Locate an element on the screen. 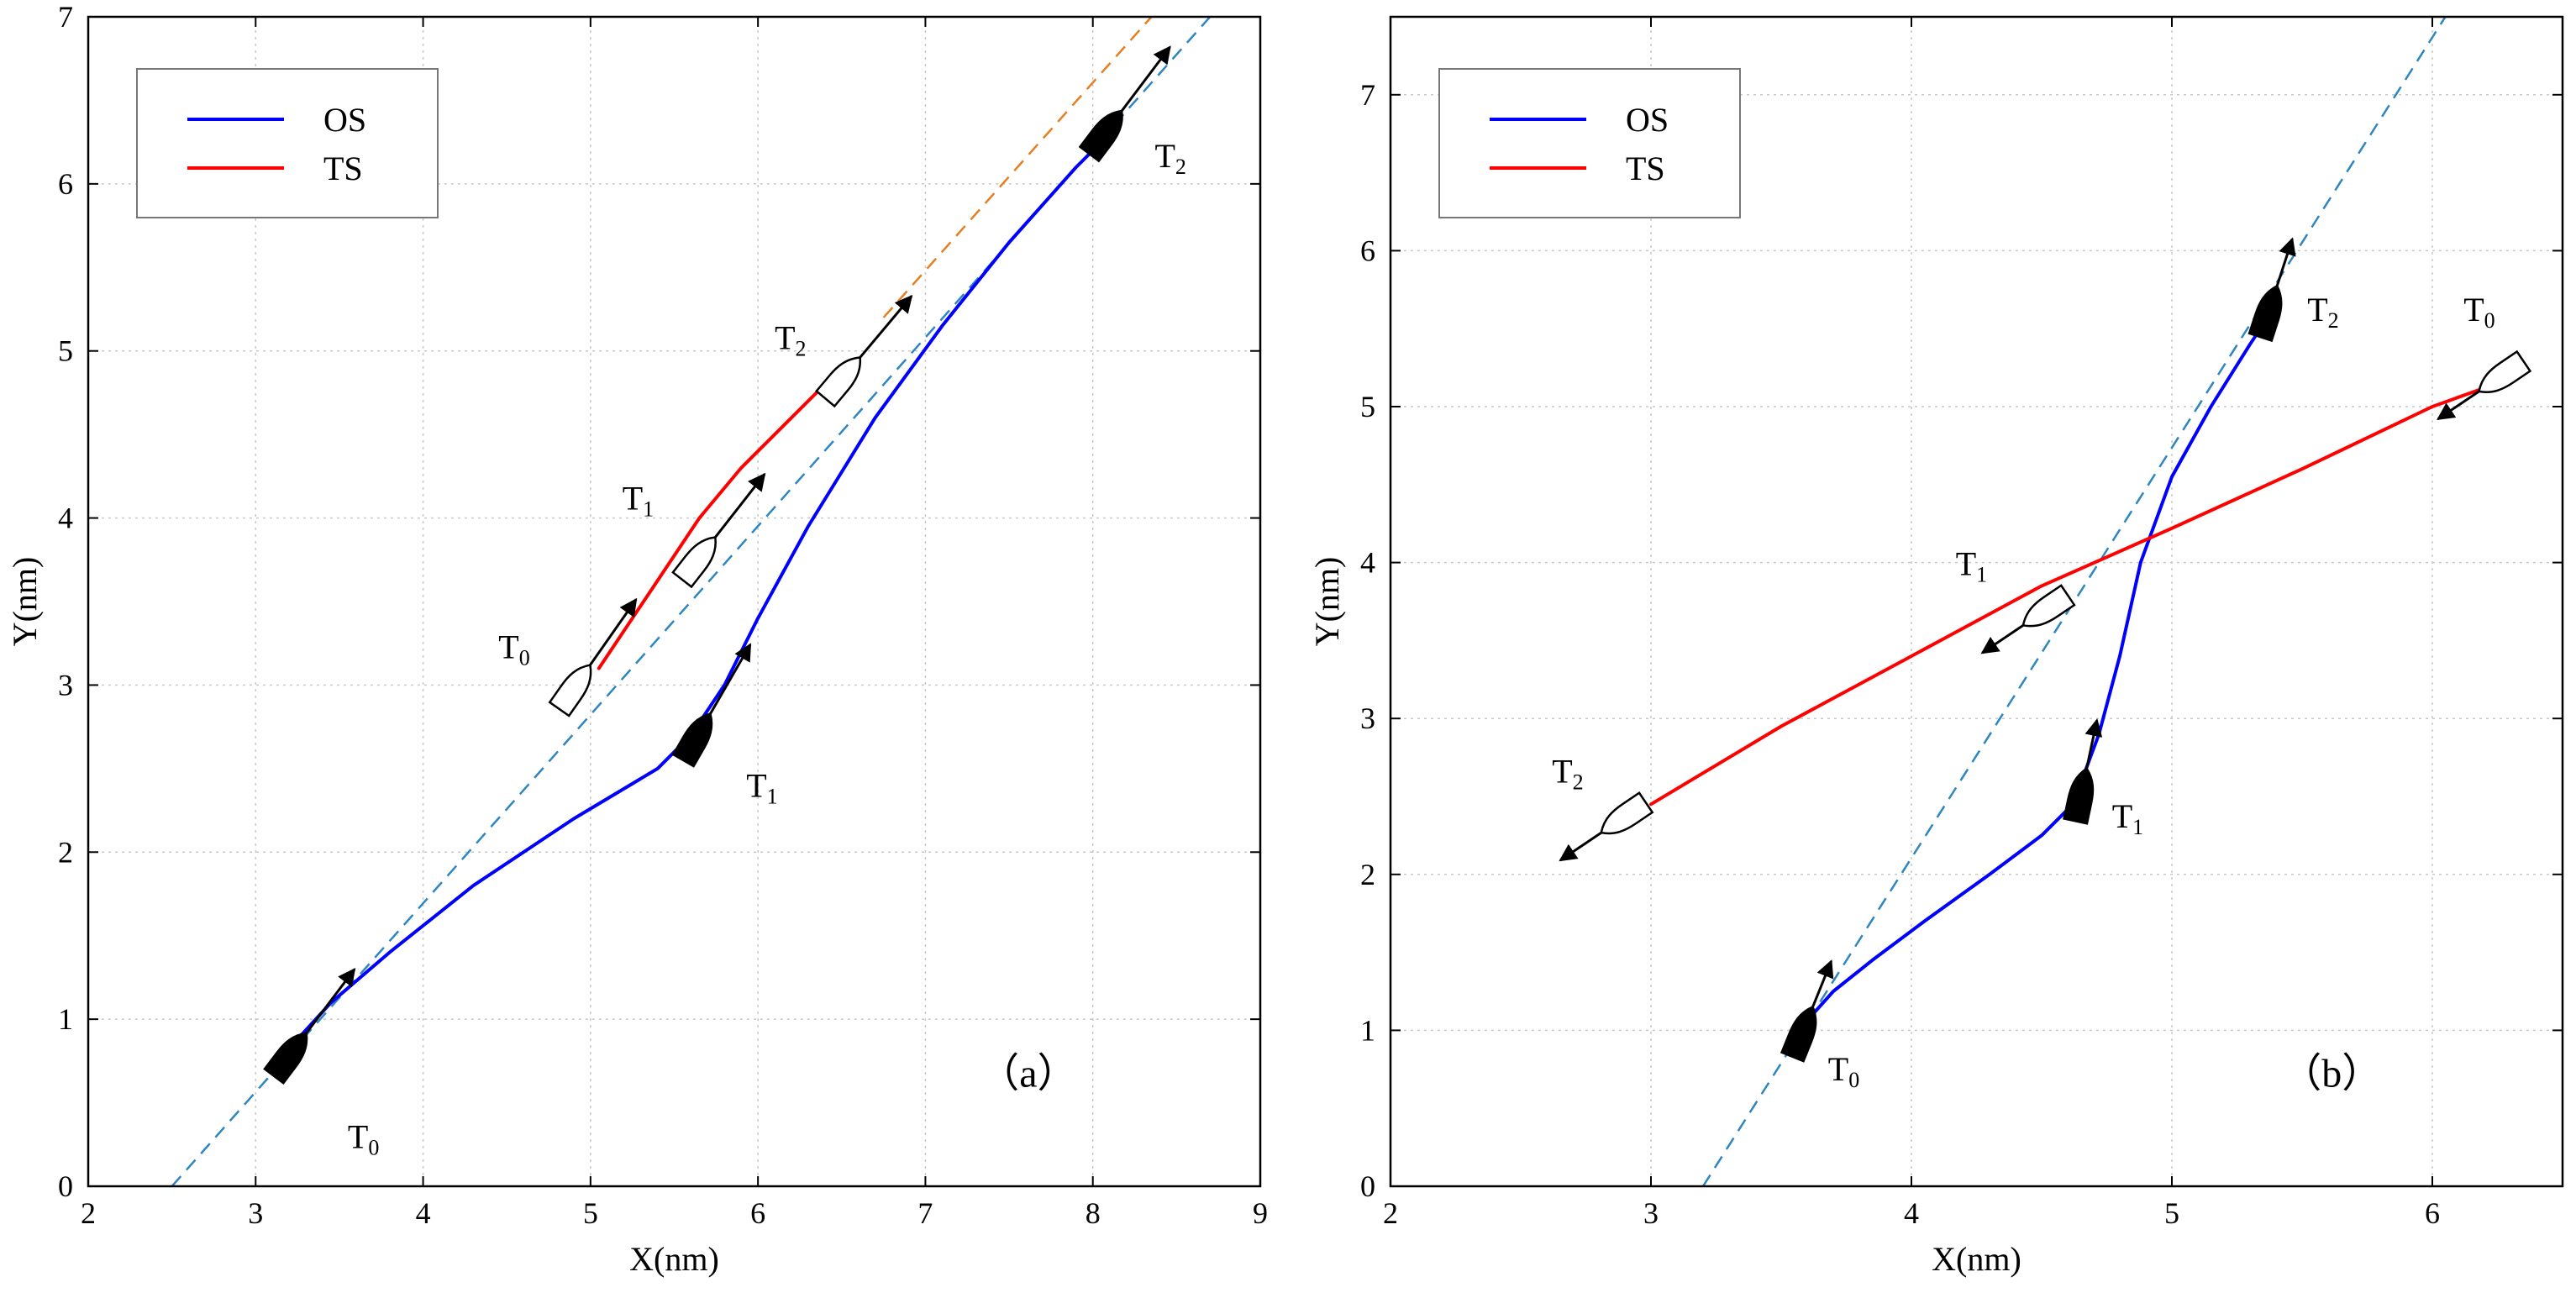 Image resolution: width=2576 pixels, height=1298 pixels. panel-label: （b） is located at coordinates (2331, 1074).